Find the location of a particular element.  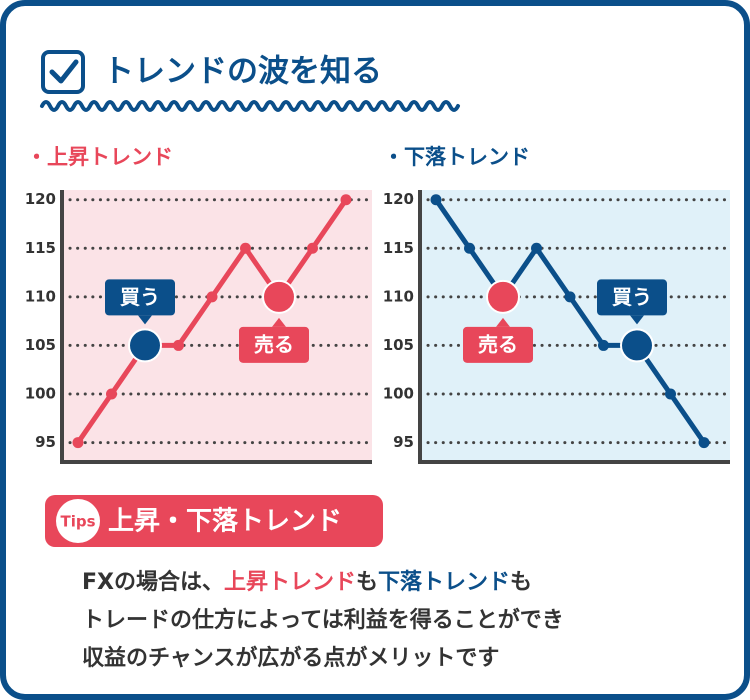

wave-underline is located at coordinates (250, 106).